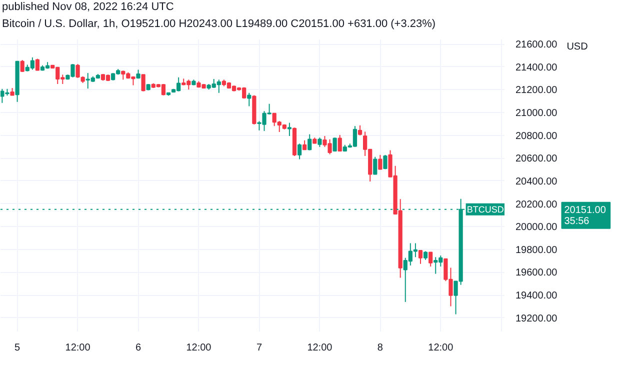 This screenshot has width=627, height=376. I want to click on y-tick-label: 20600.00, so click(537, 159).